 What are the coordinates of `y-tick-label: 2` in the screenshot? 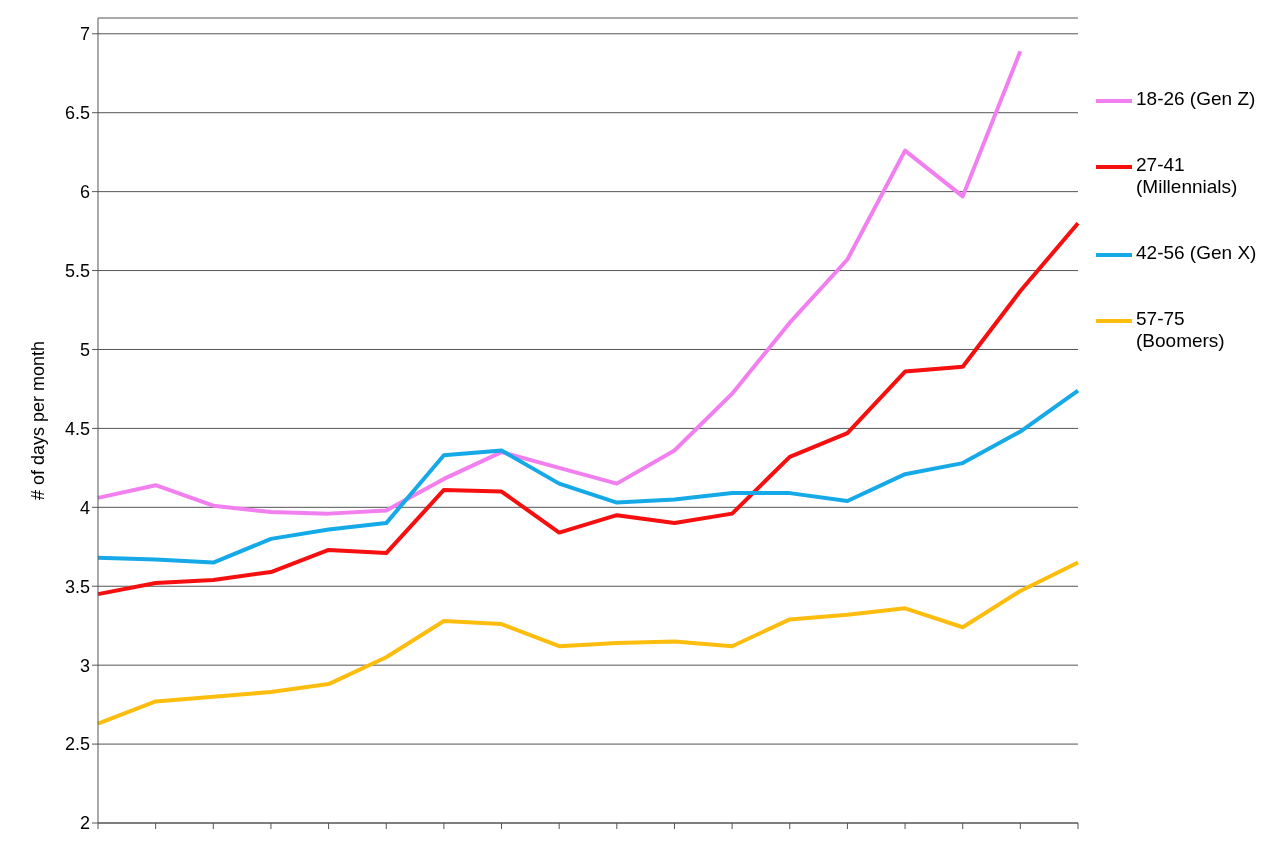 It's located at (84, 823).